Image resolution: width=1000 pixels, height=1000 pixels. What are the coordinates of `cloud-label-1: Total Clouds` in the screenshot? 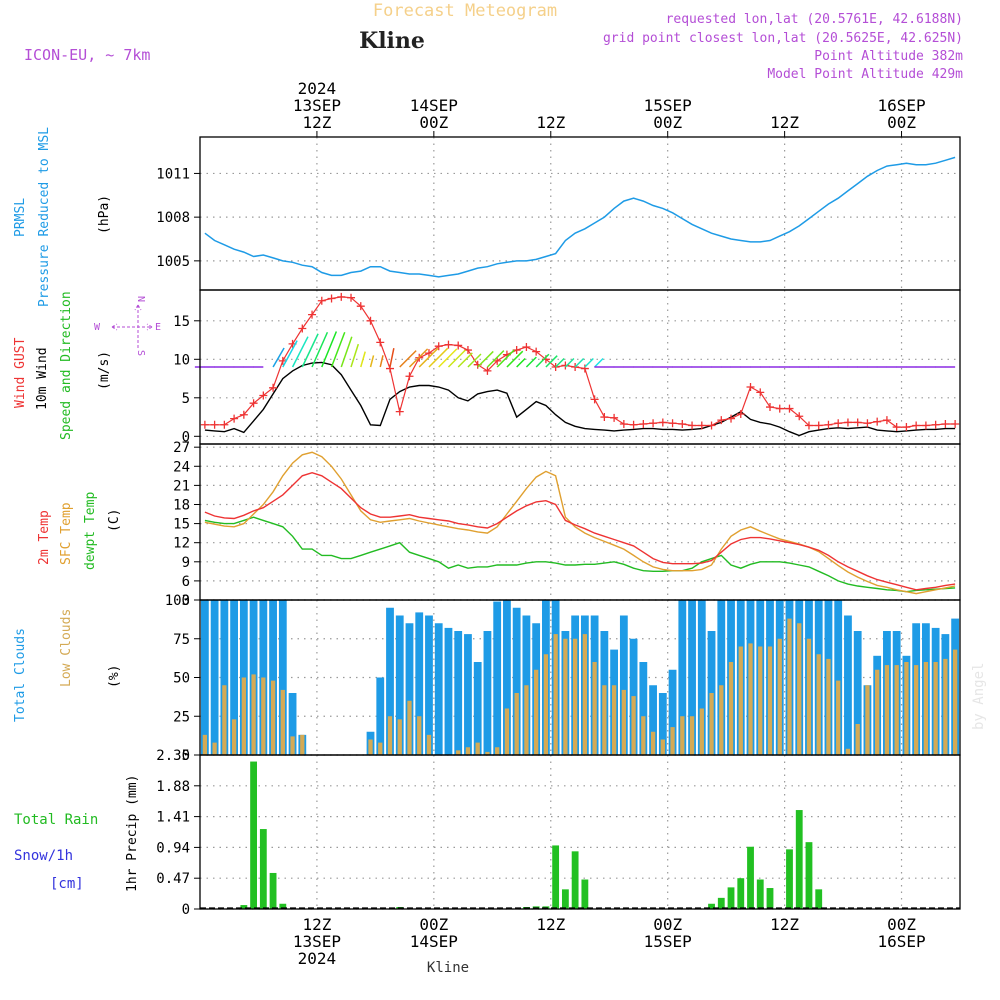 It's located at (20, 675).